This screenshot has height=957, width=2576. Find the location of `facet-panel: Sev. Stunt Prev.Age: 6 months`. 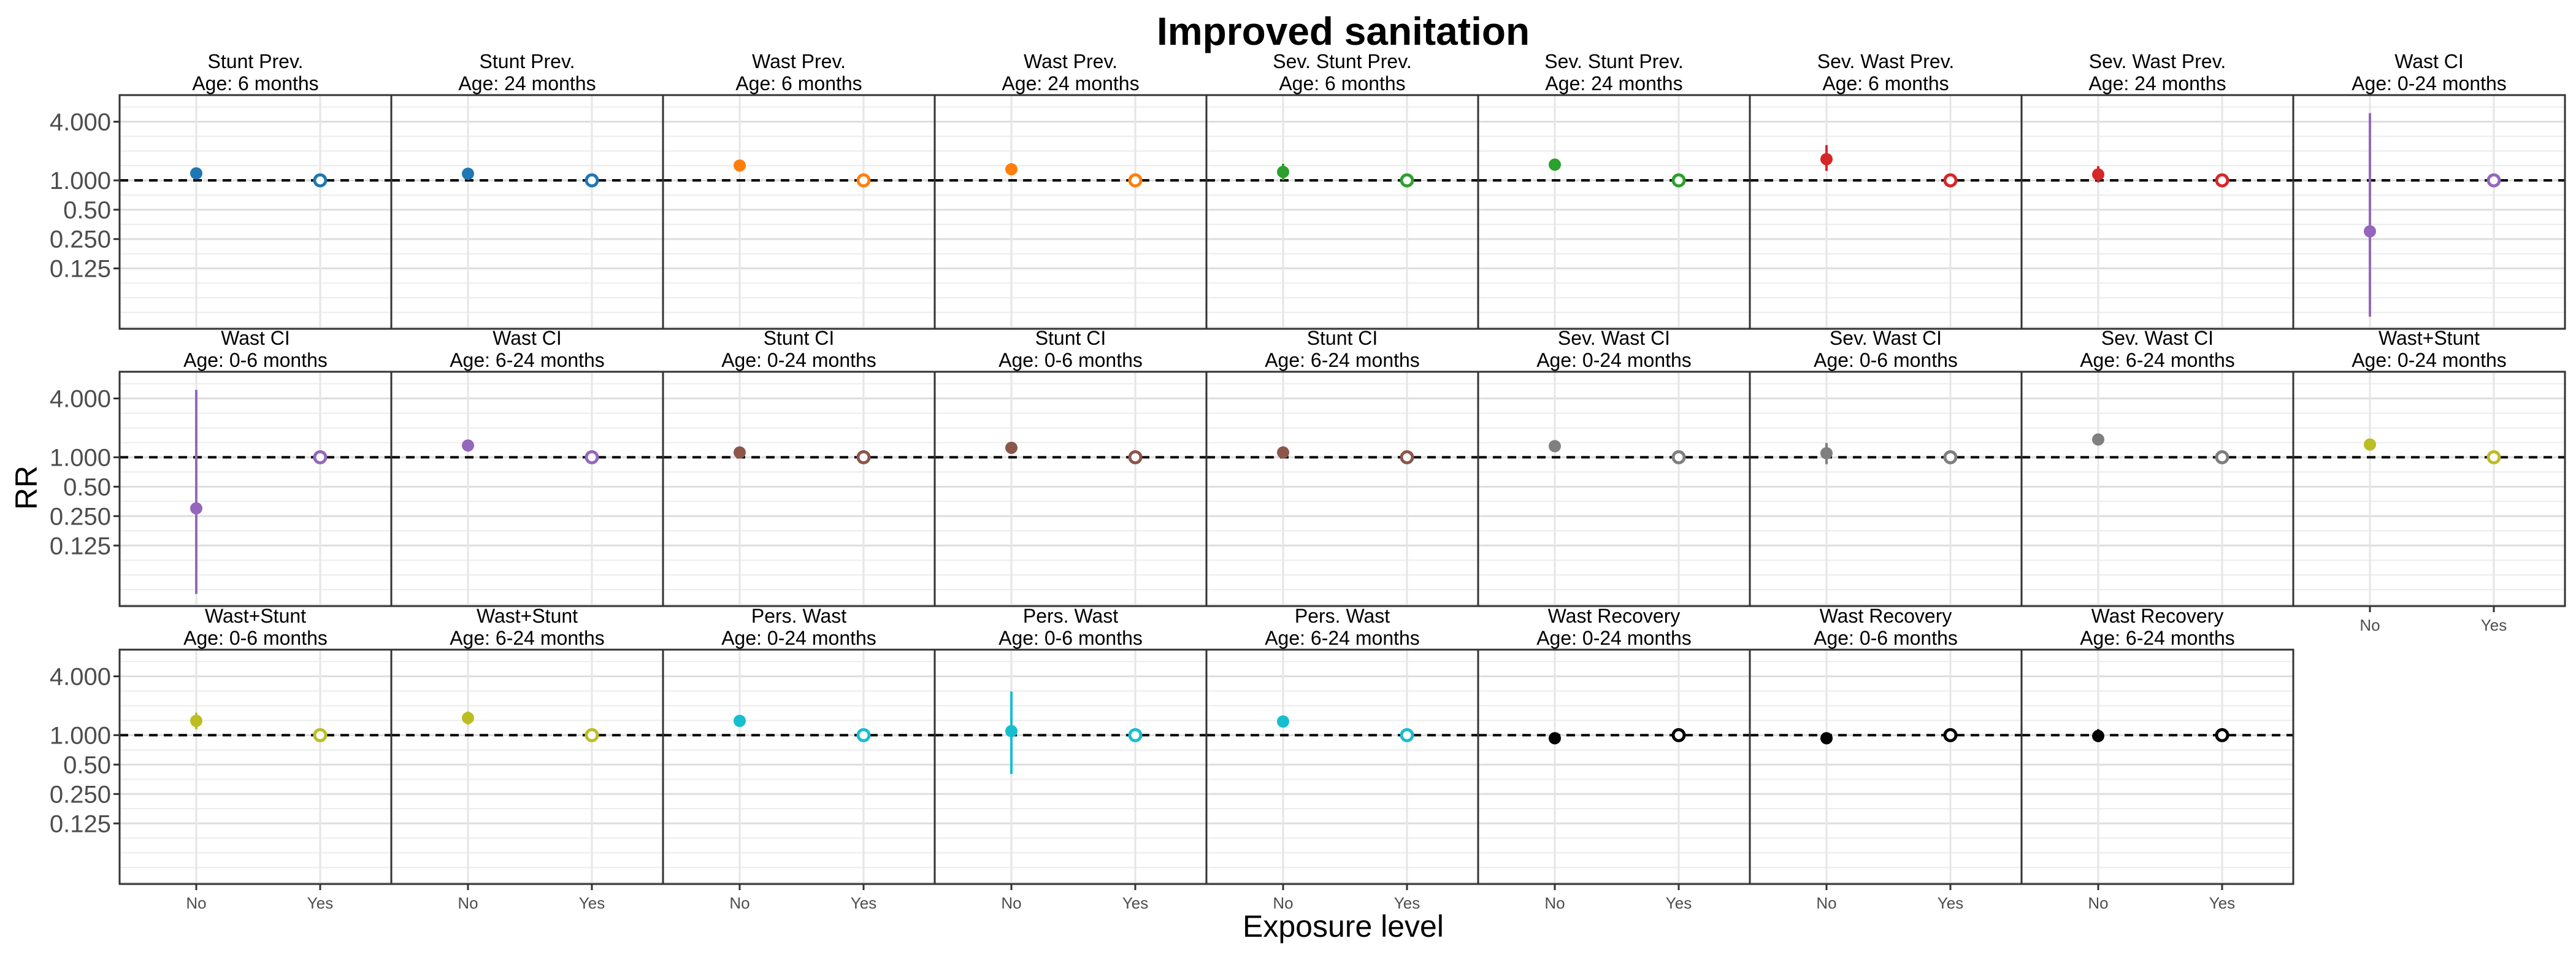

facet-panel: Sev. Stunt Prev.Age: 6 months is located at coordinates (1342, 190).